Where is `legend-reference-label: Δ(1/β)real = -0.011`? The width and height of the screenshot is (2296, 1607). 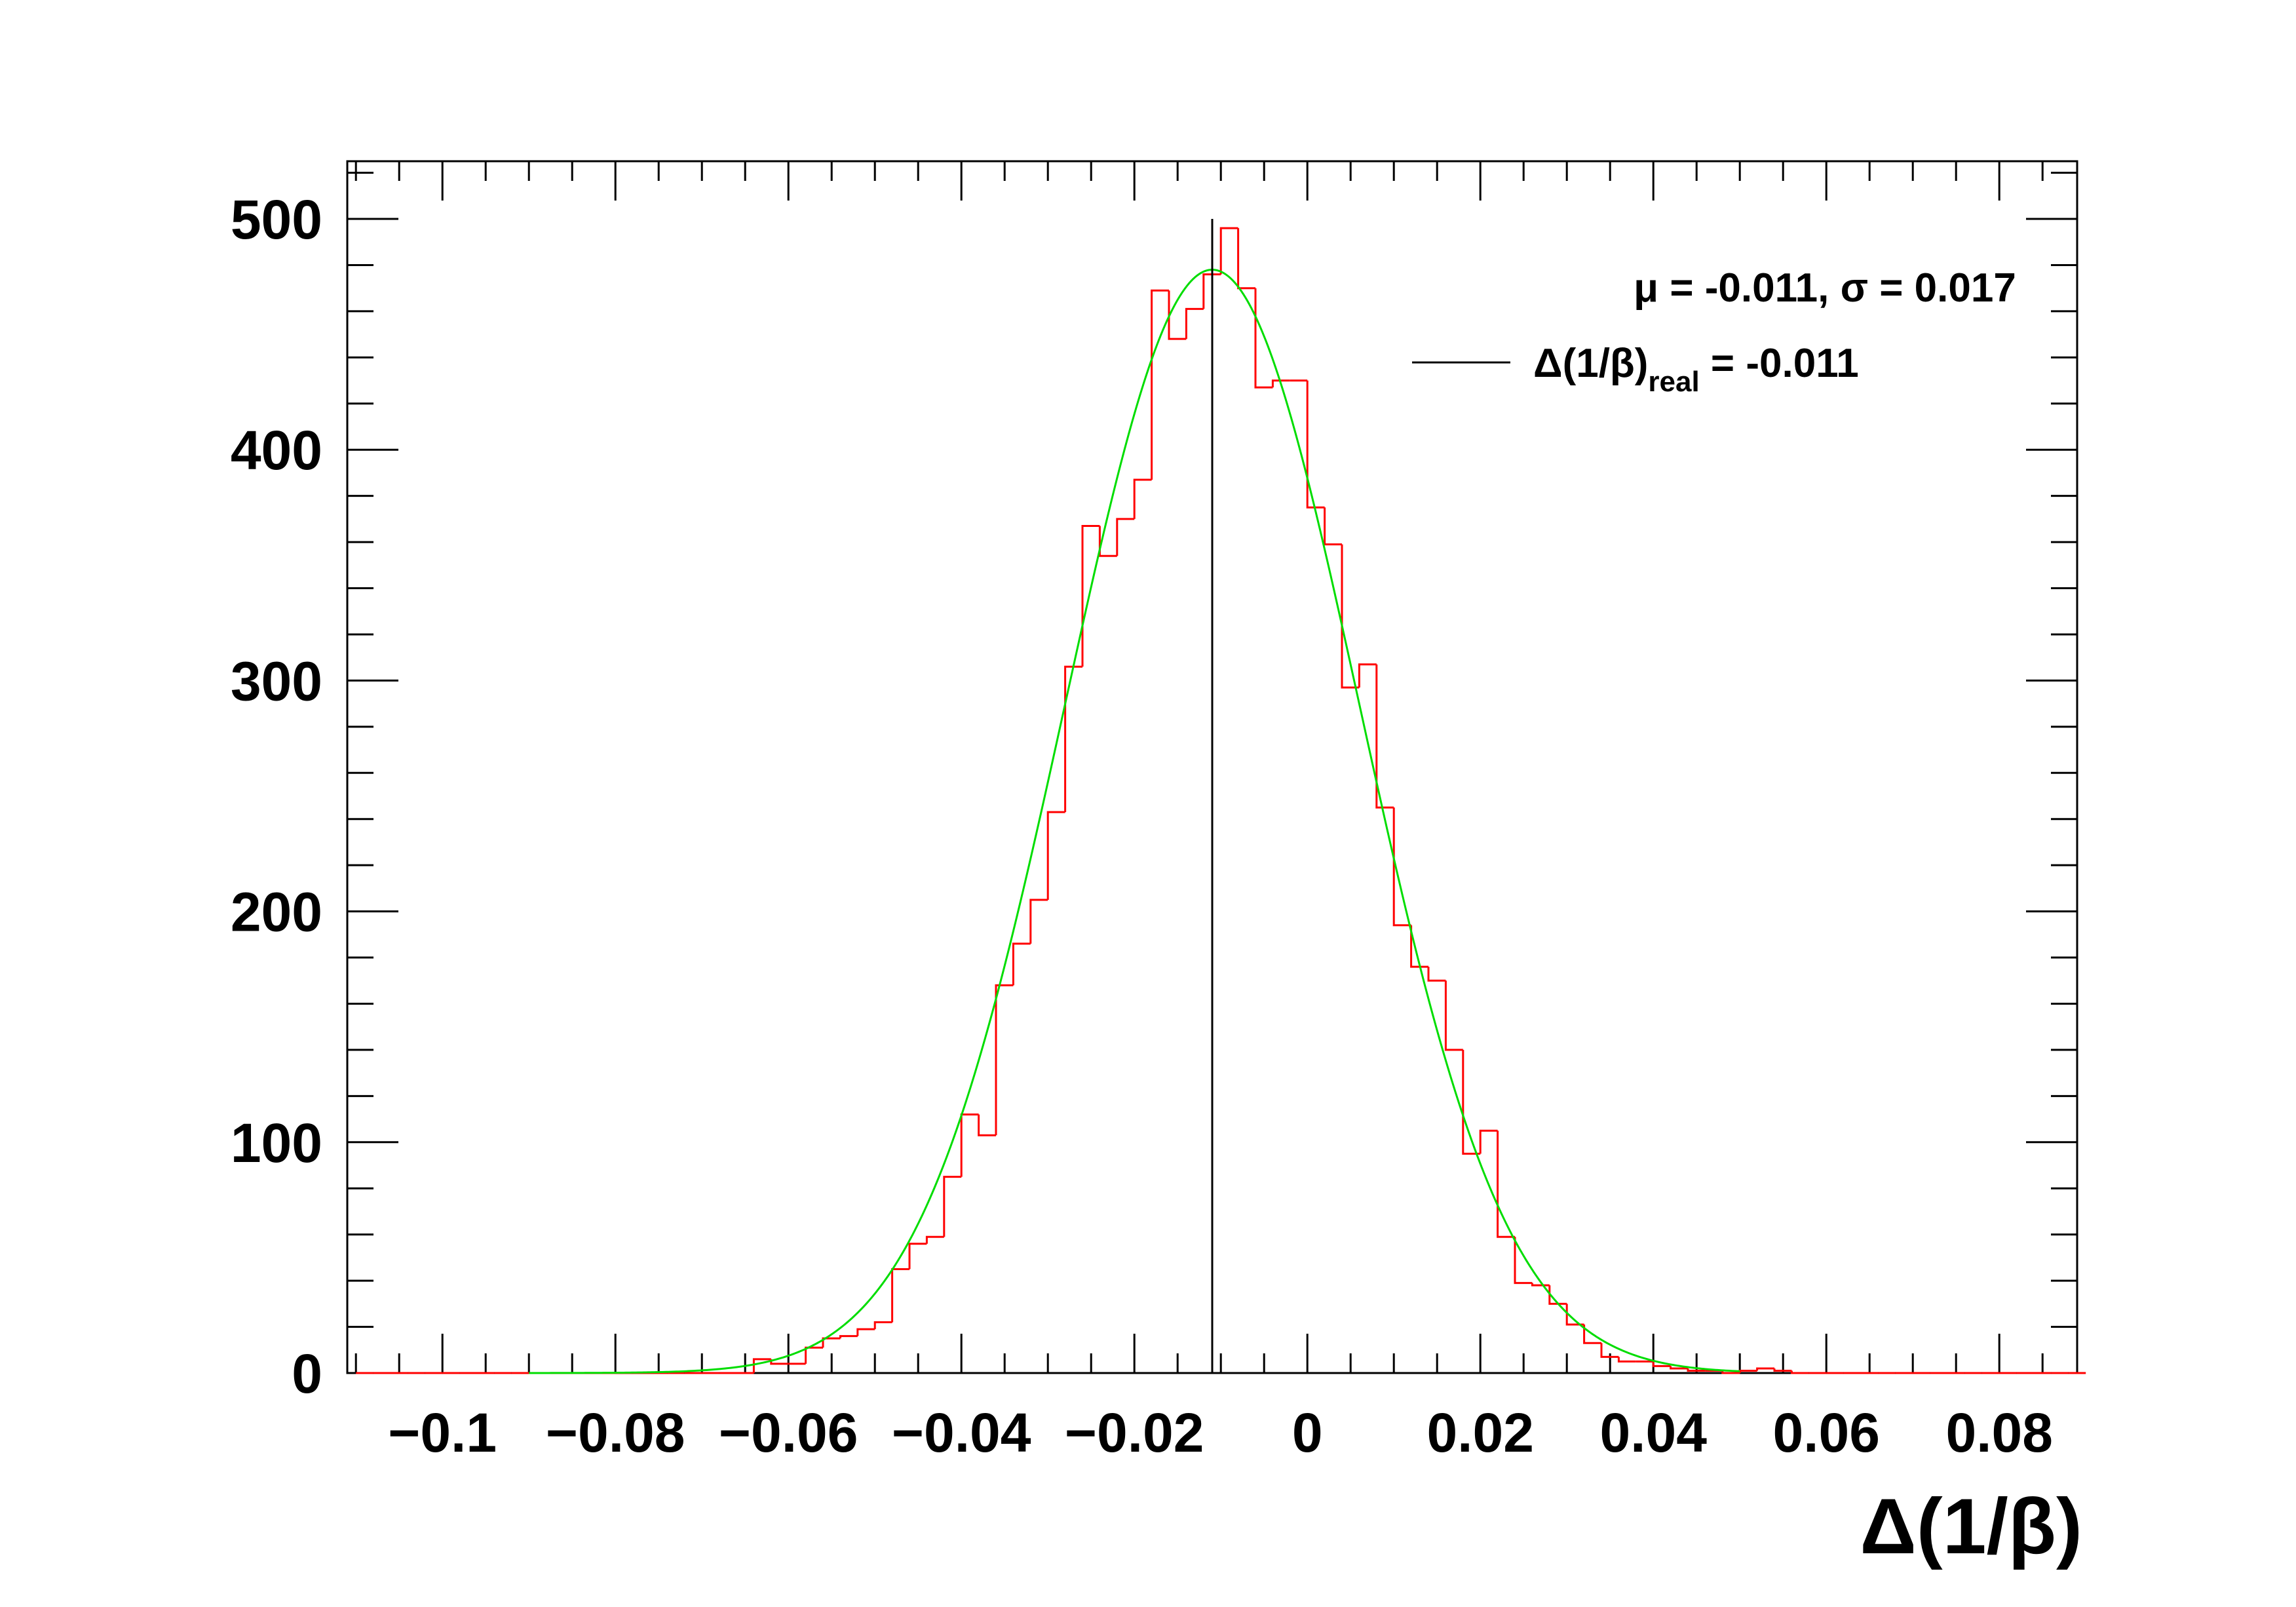 legend-reference-label: Δ(1/β)real = -0.011 is located at coordinates (1696, 369).